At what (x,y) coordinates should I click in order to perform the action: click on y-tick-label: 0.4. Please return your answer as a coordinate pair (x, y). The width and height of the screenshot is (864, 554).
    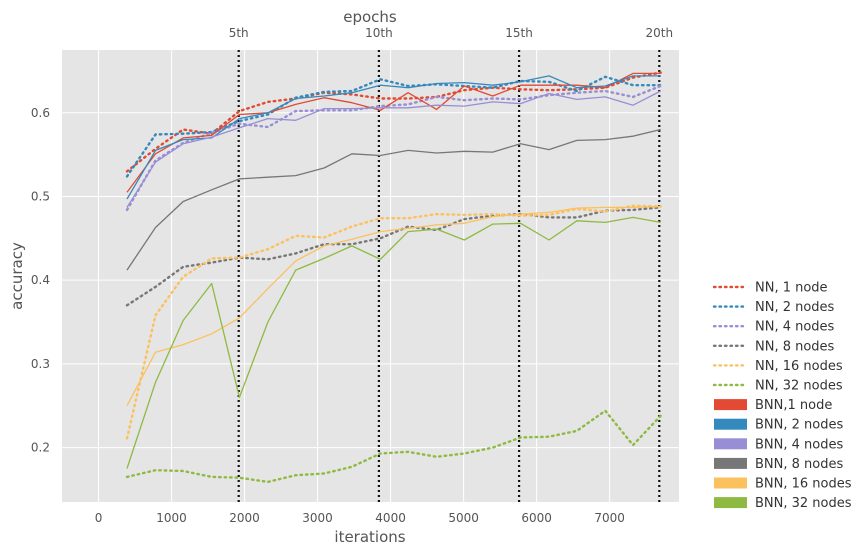
    Looking at the image, I should click on (40, 280).